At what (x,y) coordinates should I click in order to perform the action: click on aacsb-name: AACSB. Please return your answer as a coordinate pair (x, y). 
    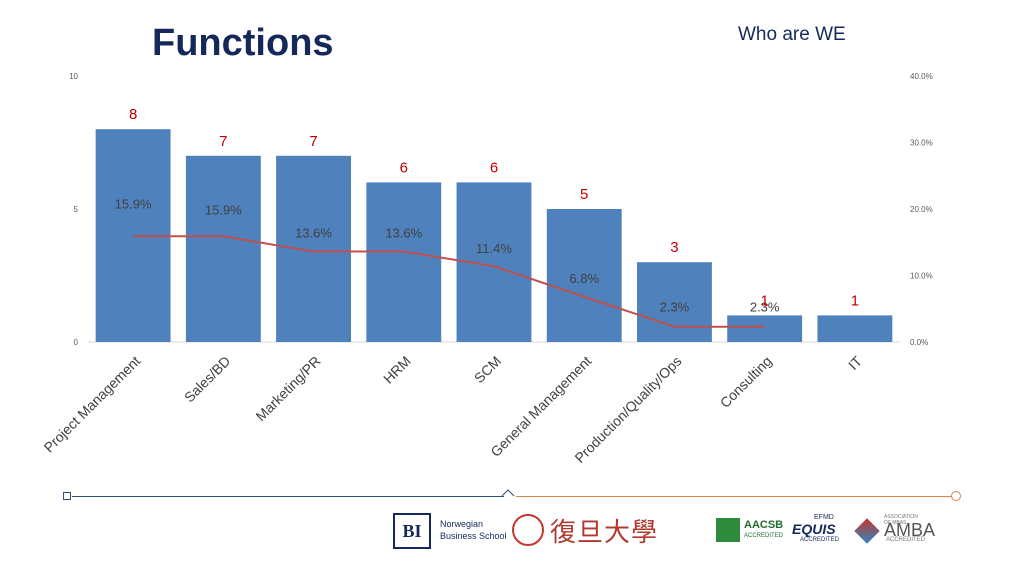
    Looking at the image, I should click on (764, 525).